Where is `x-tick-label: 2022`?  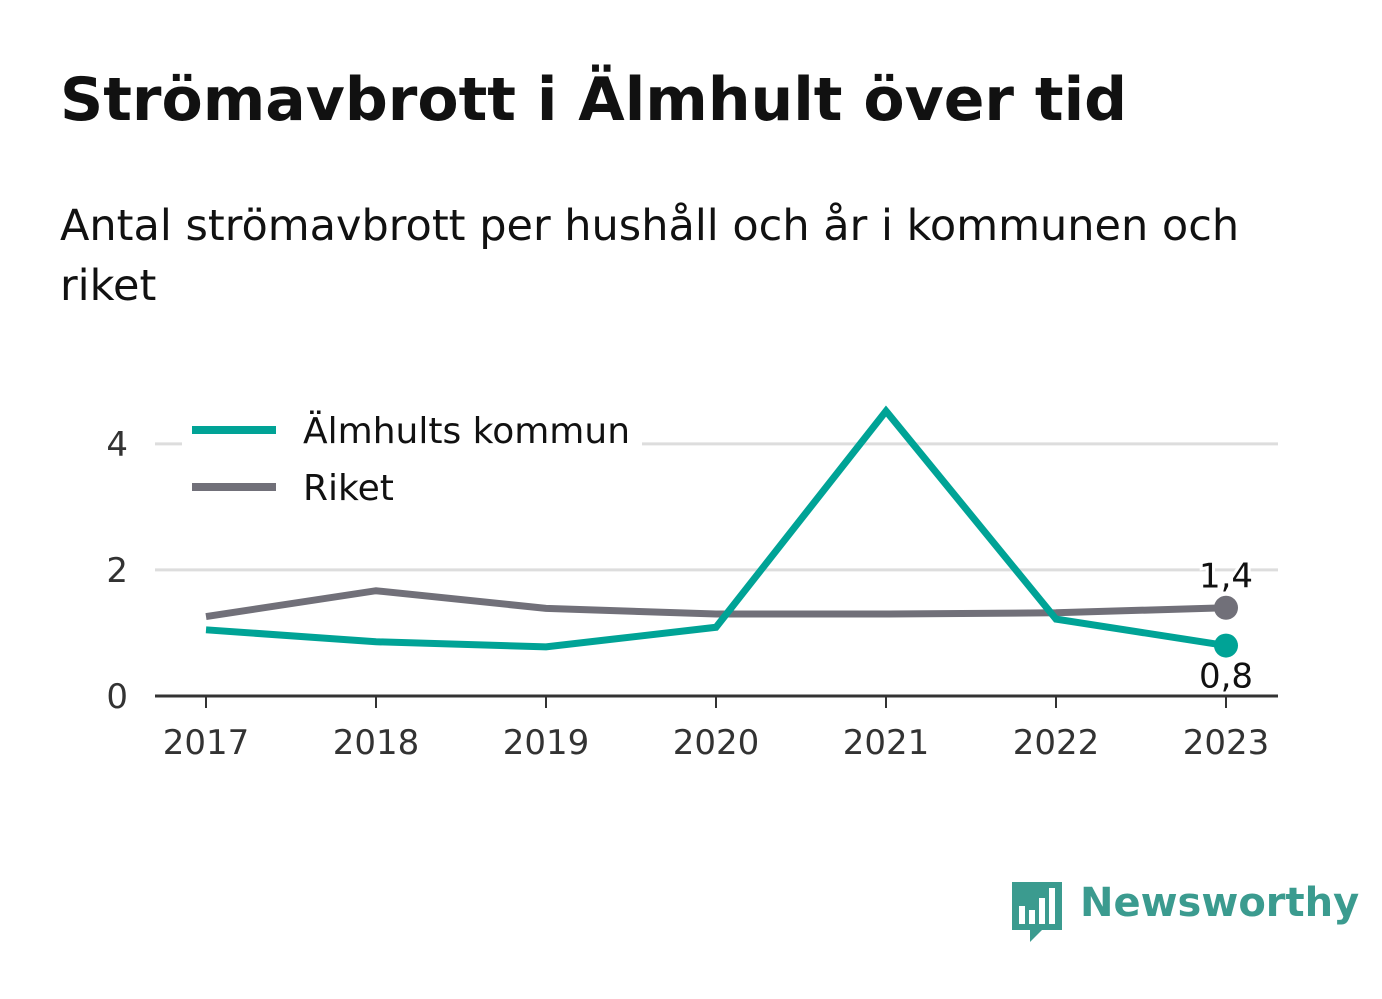
x-tick-label: 2022 is located at coordinates (1056, 743).